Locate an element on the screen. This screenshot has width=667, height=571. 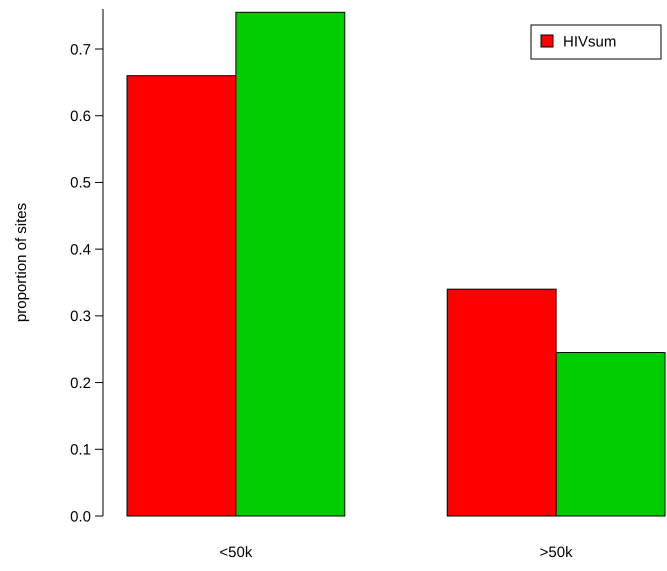
y-tick-label: 0.4 is located at coordinates (80, 249).